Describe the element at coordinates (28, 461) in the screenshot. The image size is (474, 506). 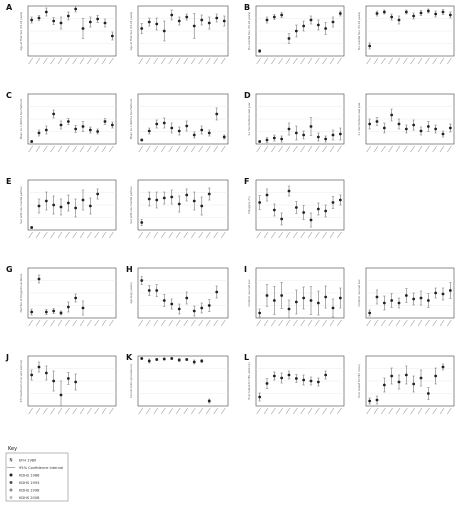
I see `key-label: EFH 1980` at that location.